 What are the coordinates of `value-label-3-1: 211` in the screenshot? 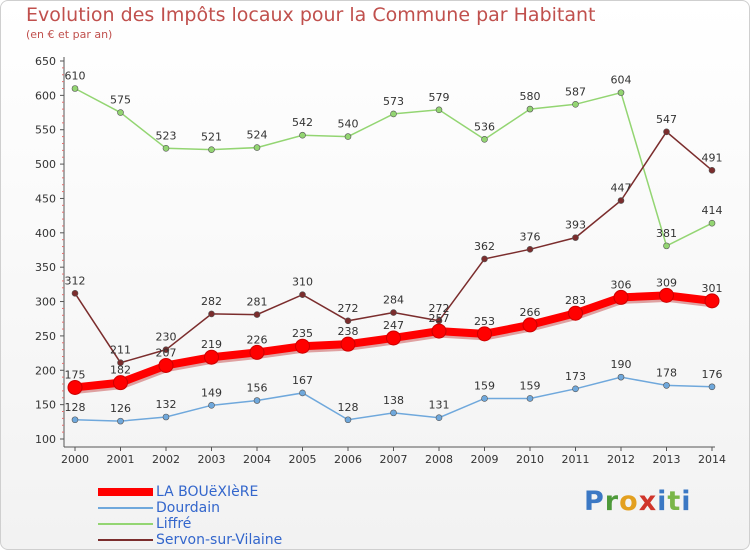 It's located at (120, 350).